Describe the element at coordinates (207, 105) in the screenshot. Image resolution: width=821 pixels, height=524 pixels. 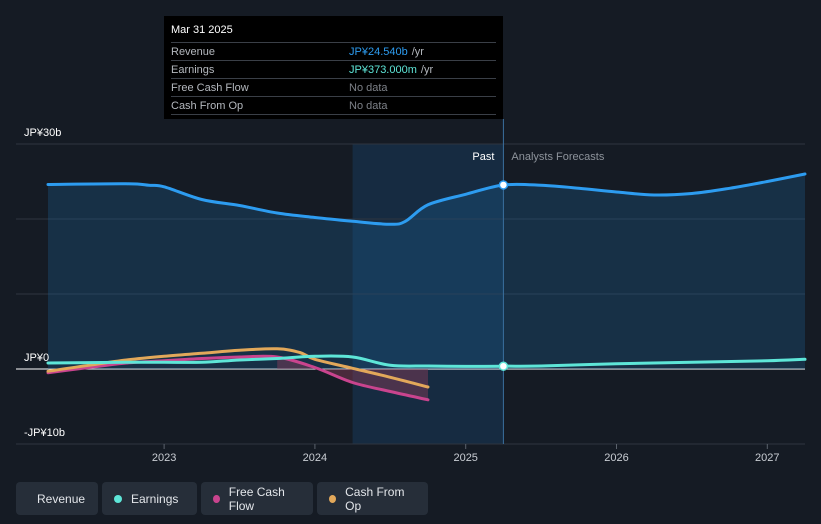
I see `tooltip-label: Cash From Op` at that location.